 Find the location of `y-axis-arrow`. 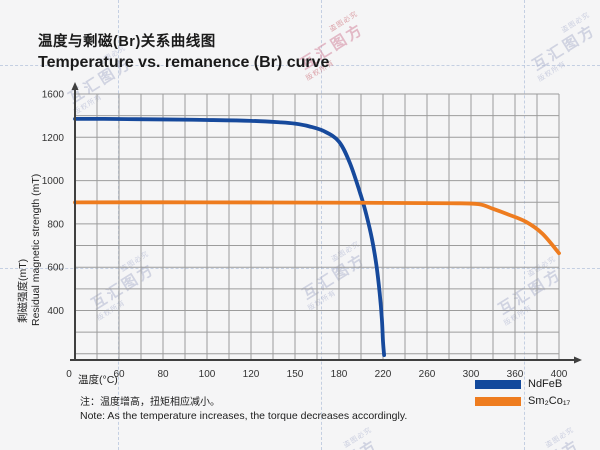

y-axis-arrow is located at coordinates (75, 86).